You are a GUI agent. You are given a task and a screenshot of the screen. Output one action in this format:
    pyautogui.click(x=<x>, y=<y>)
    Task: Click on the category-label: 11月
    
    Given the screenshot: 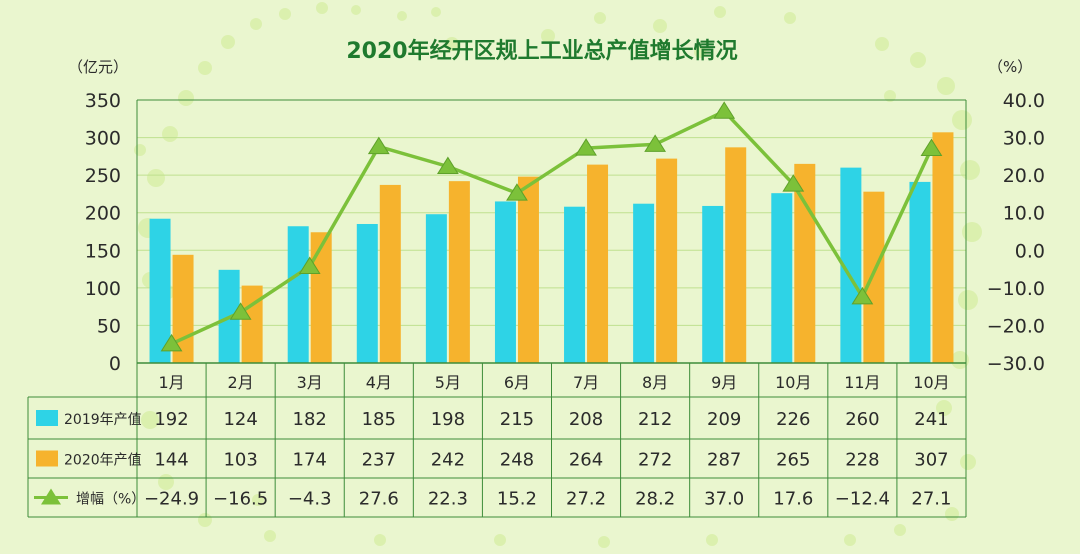 What is the action you would take?
    pyautogui.click(x=862, y=382)
    